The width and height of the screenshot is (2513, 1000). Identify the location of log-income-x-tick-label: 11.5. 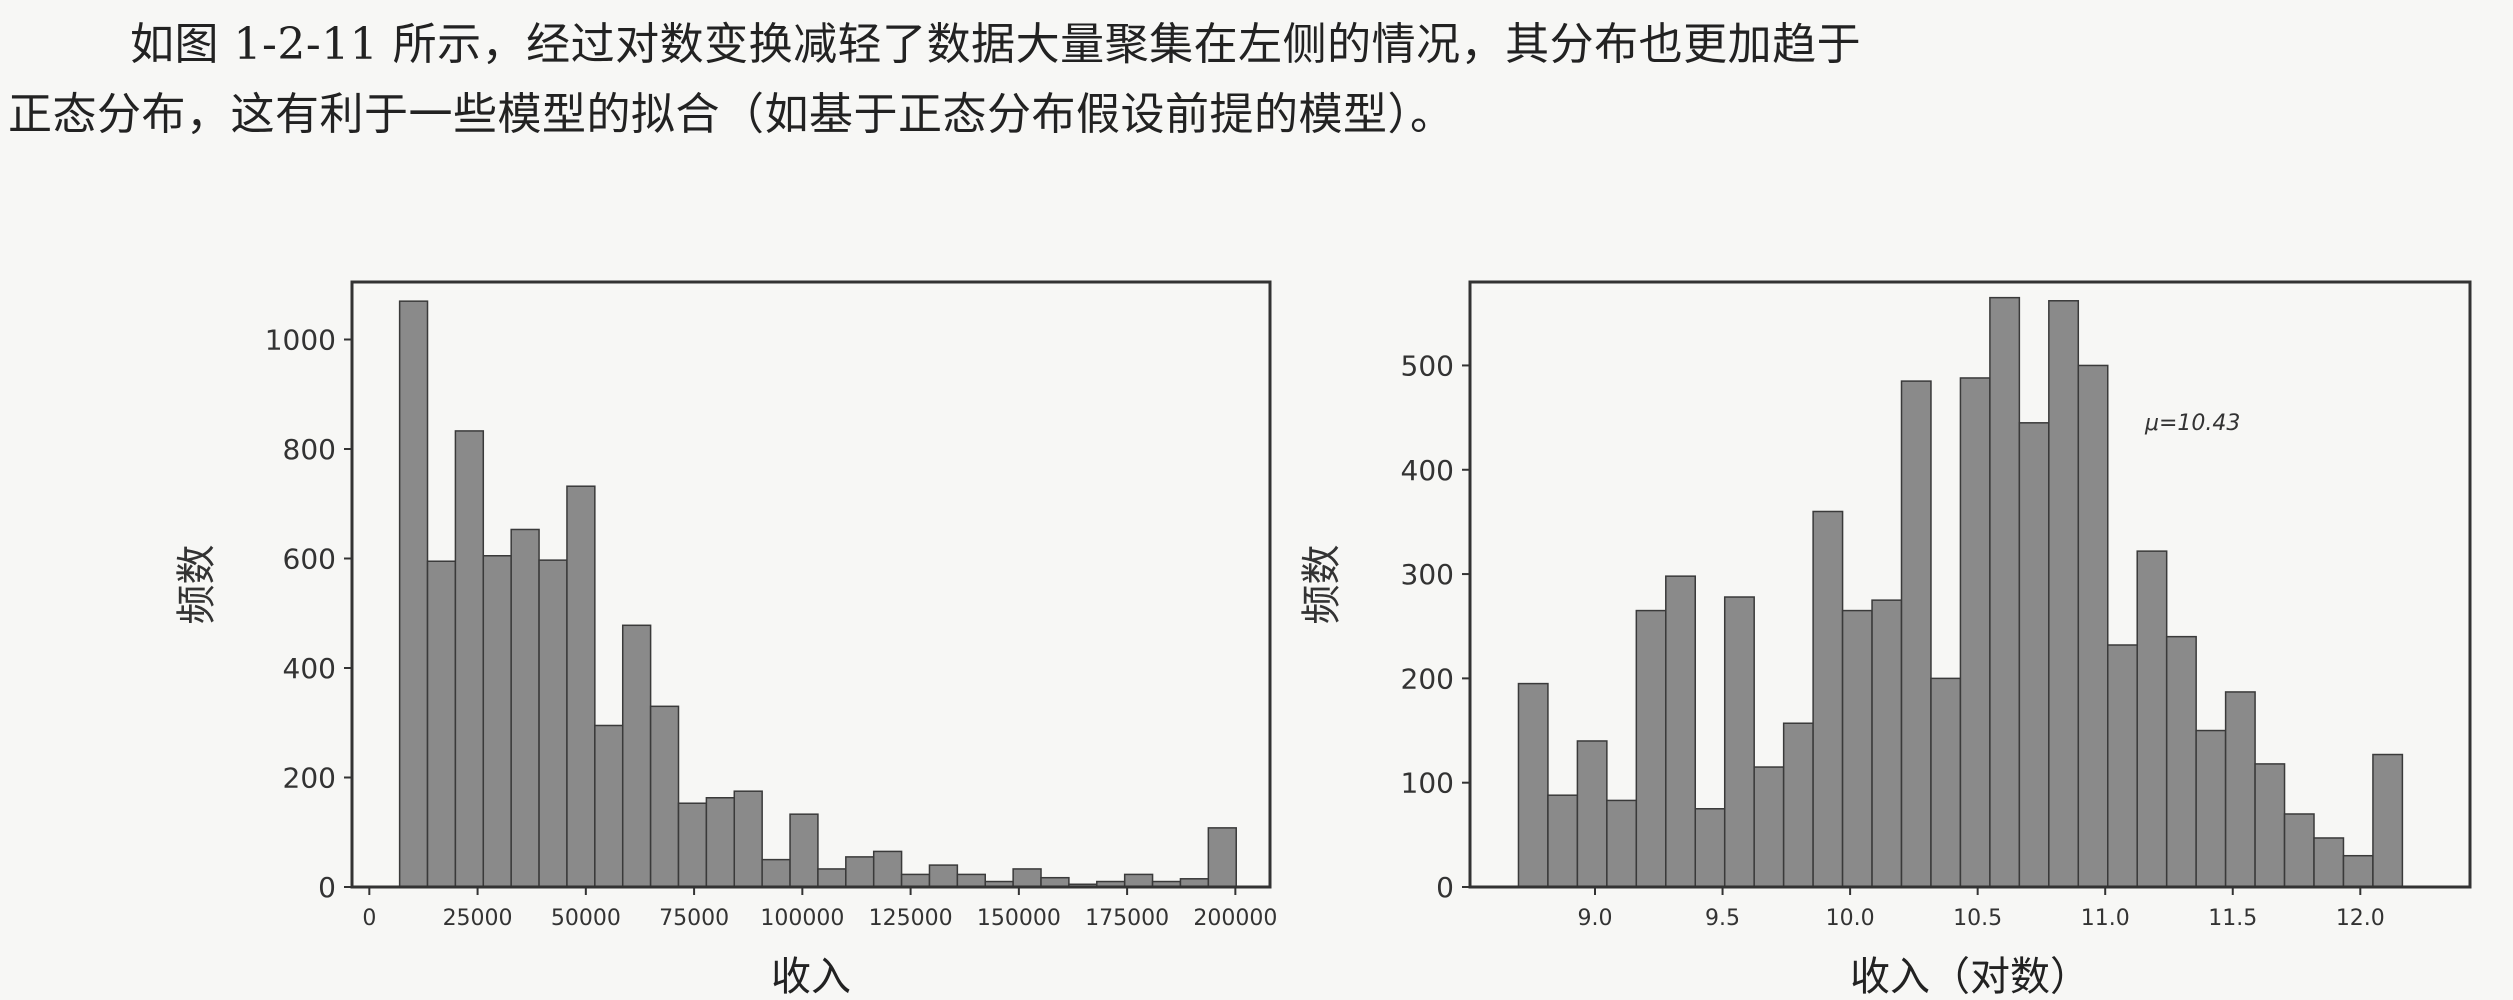
(2232, 918).